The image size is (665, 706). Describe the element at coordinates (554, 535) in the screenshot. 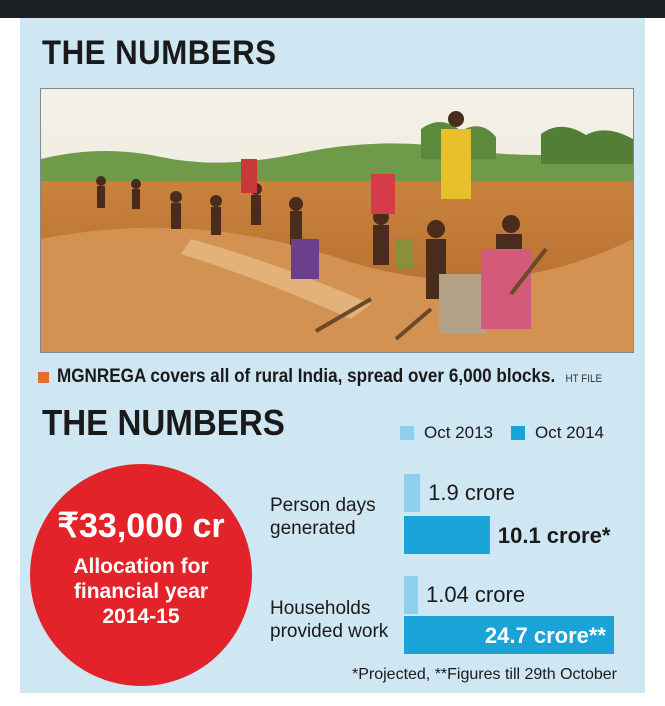

I see `data-label-oct-2014-0: 10.1 crore*` at that location.